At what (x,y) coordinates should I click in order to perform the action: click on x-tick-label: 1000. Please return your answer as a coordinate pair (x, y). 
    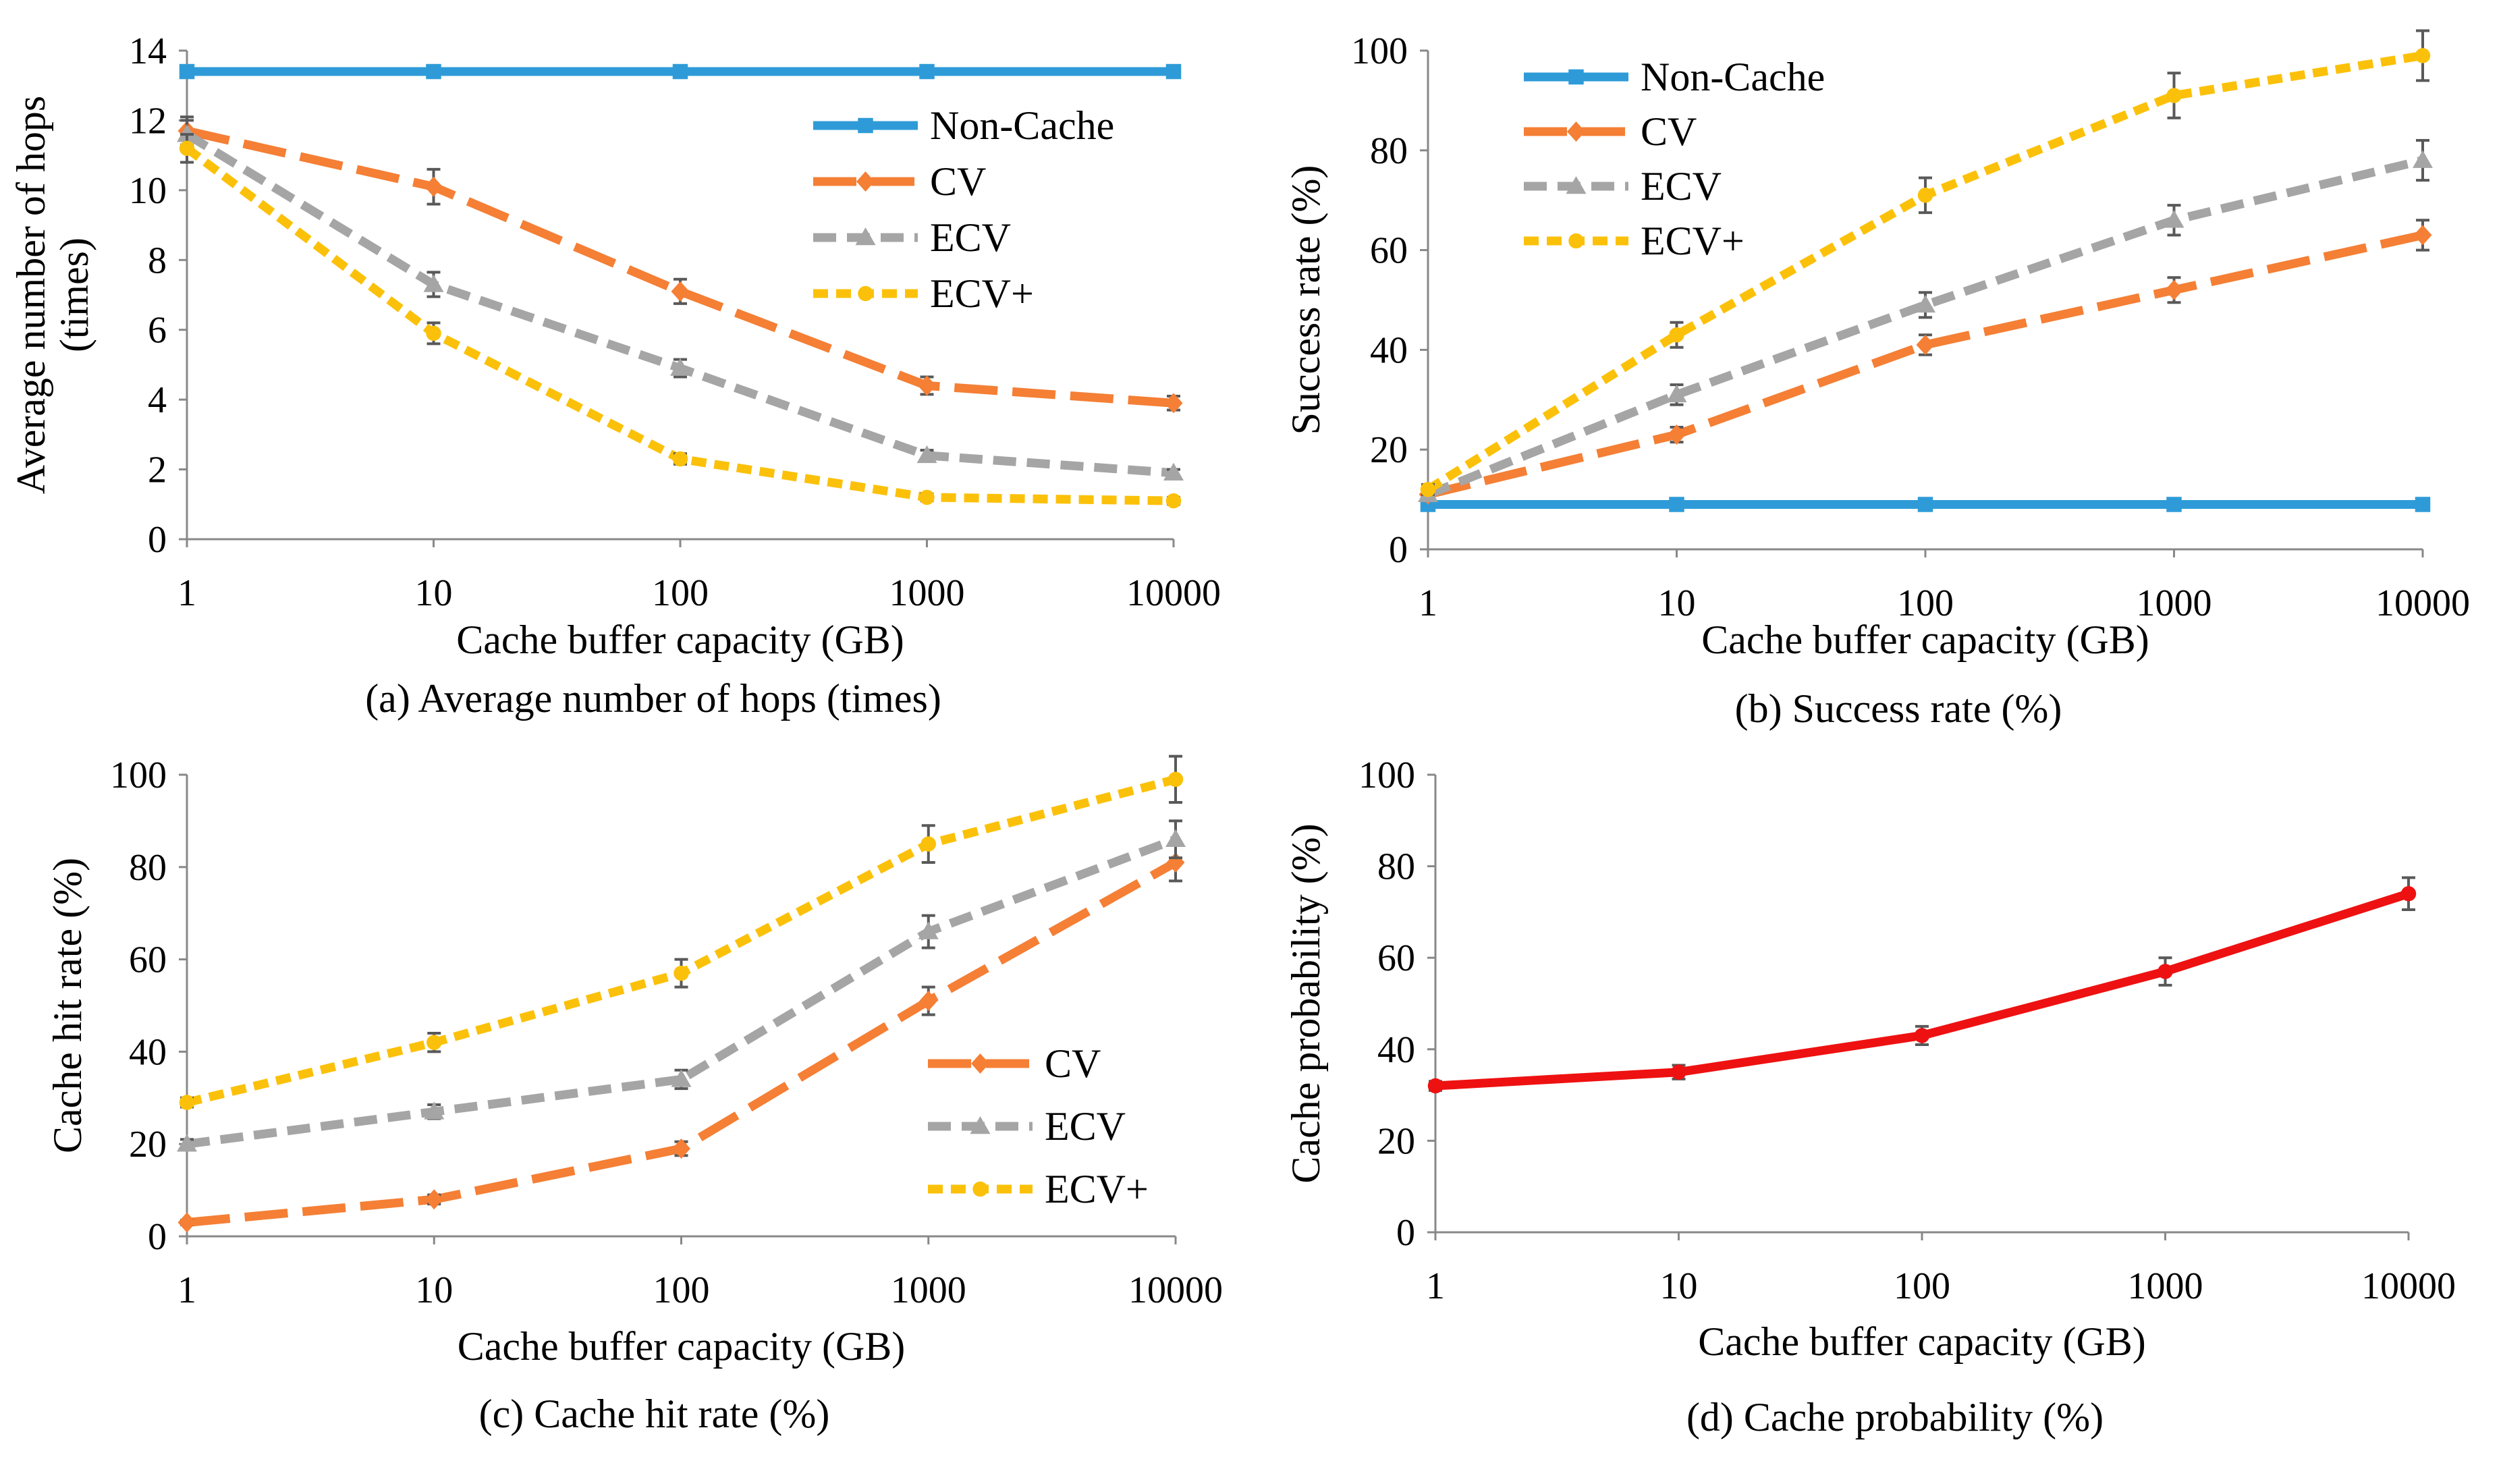
    Looking at the image, I should click on (927, 593).